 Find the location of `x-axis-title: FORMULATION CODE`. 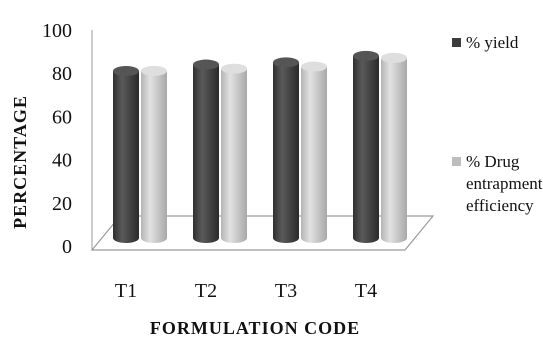

x-axis-title: FORMULATION CODE is located at coordinates (255, 328).